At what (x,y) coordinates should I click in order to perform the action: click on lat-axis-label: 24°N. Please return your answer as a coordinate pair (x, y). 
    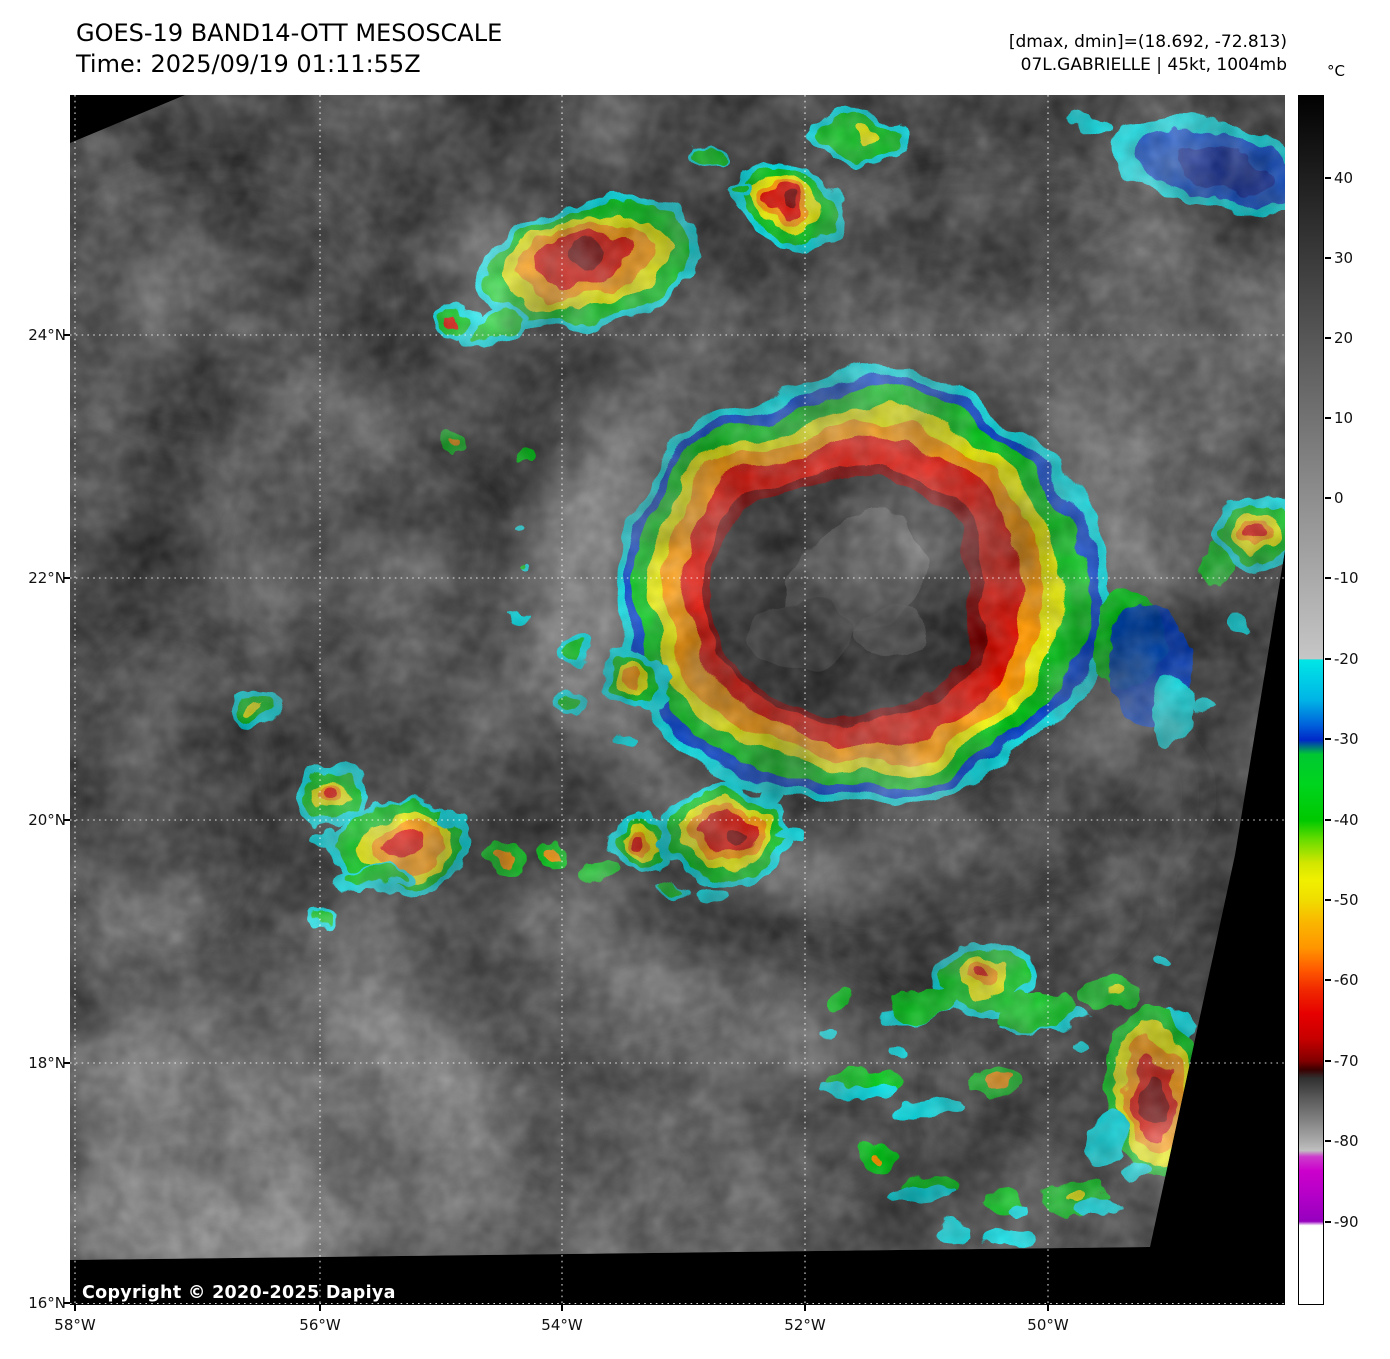
    Looking at the image, I should click on (47, 335).